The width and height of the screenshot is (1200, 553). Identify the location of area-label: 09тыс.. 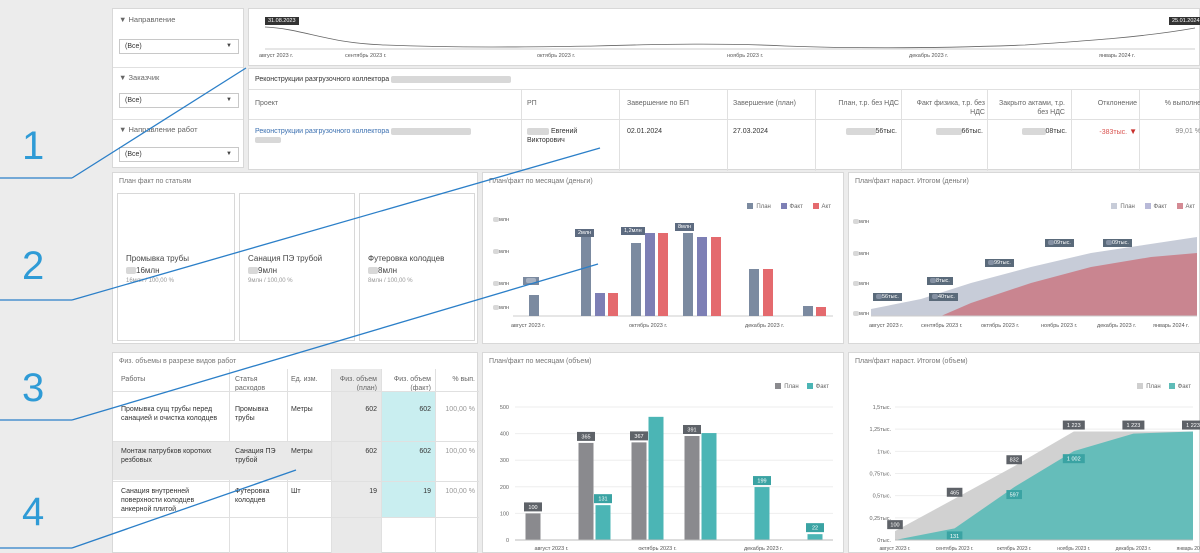
(1117, 243).